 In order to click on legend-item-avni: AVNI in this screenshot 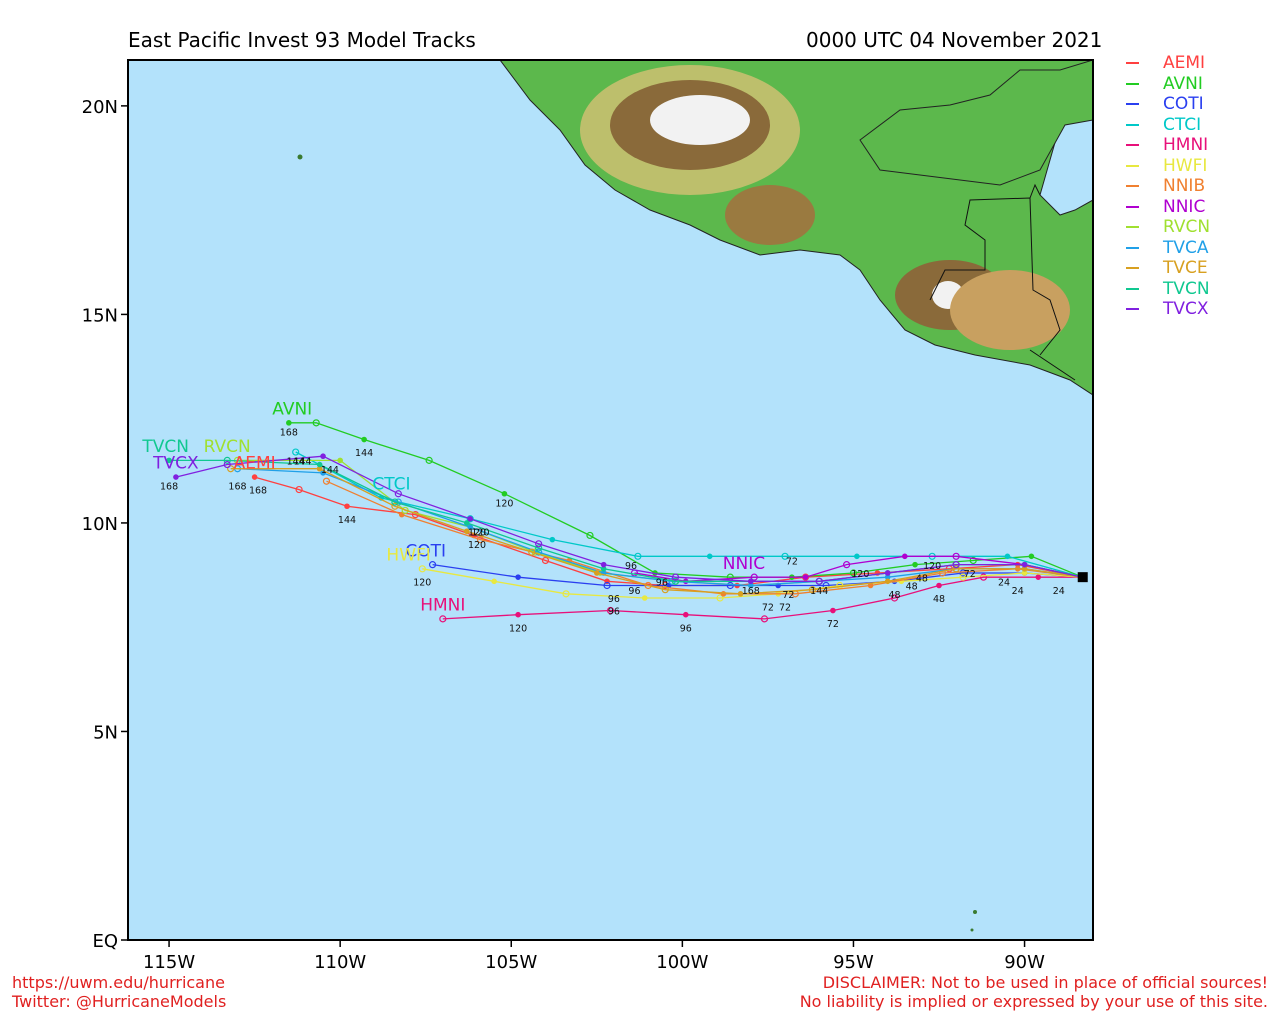, I will do `click(1168, 84)`.